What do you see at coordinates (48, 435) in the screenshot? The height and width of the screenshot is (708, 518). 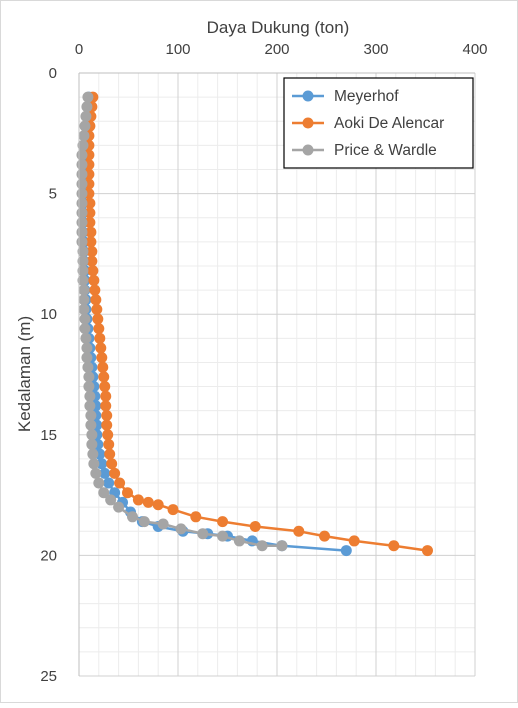 I see `y-tick-label: 15` at bounding box center [48, 435].